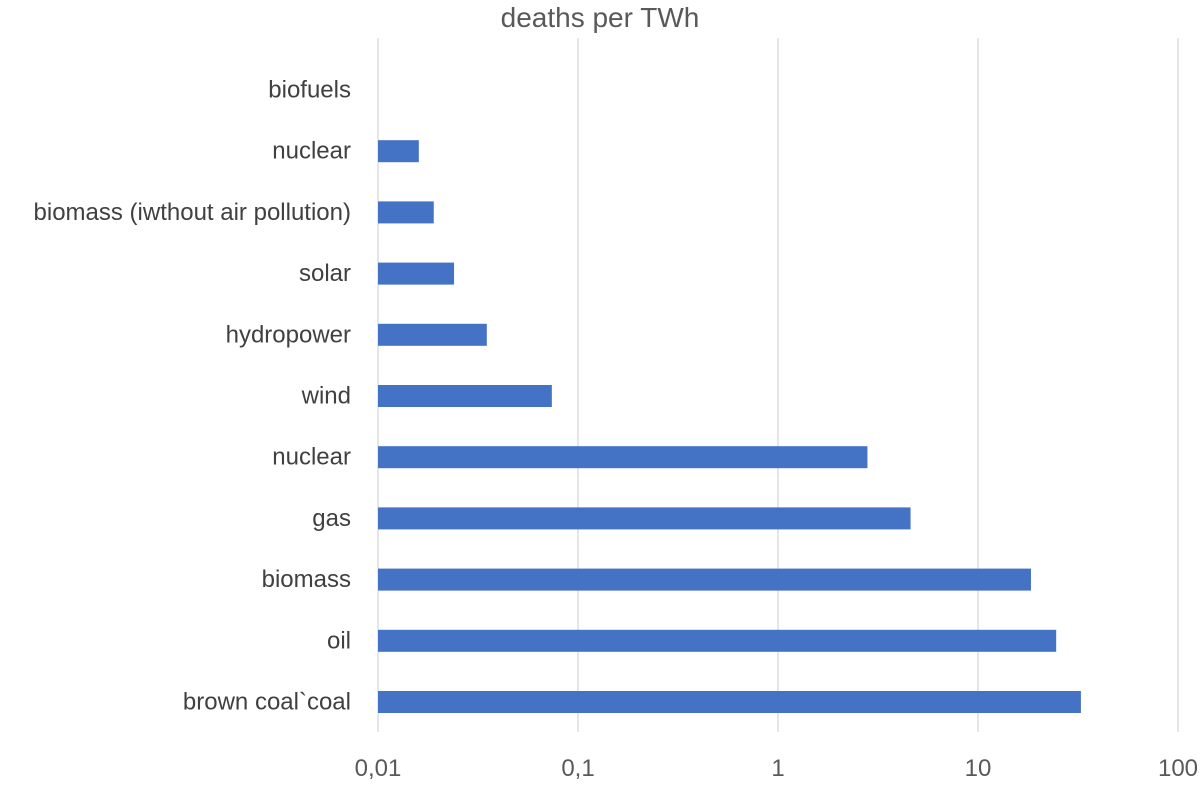 The image size is (1200, 790). What do you see at coordinates (978, 768) in the screenshot?
I see `x-tick-label: 10` at bounding box center [978, 768].